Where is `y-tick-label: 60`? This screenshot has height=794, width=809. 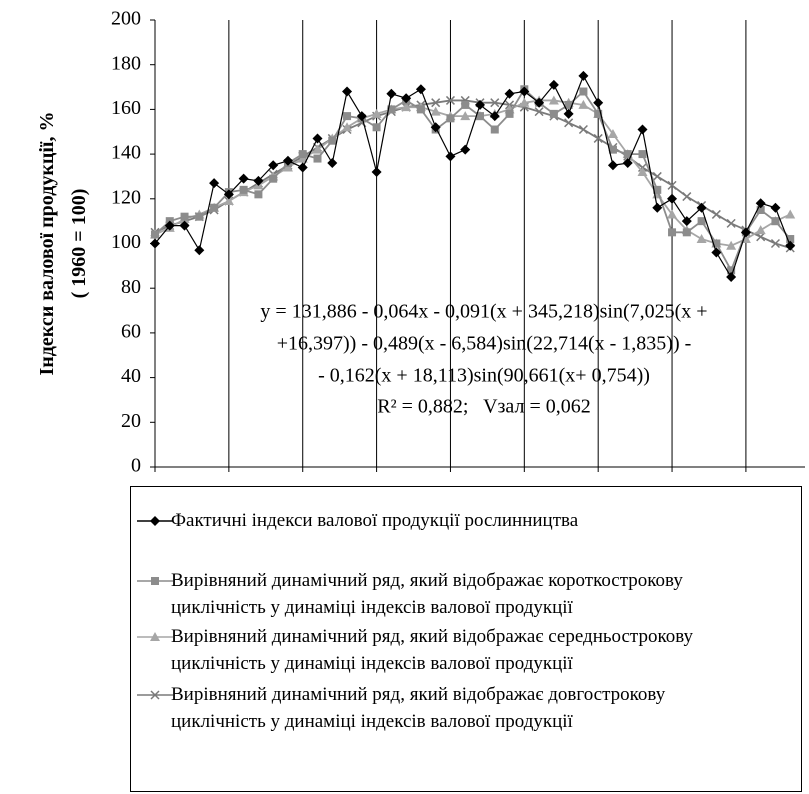
y-tick-label: 60 is located at coordinates (131, 331).